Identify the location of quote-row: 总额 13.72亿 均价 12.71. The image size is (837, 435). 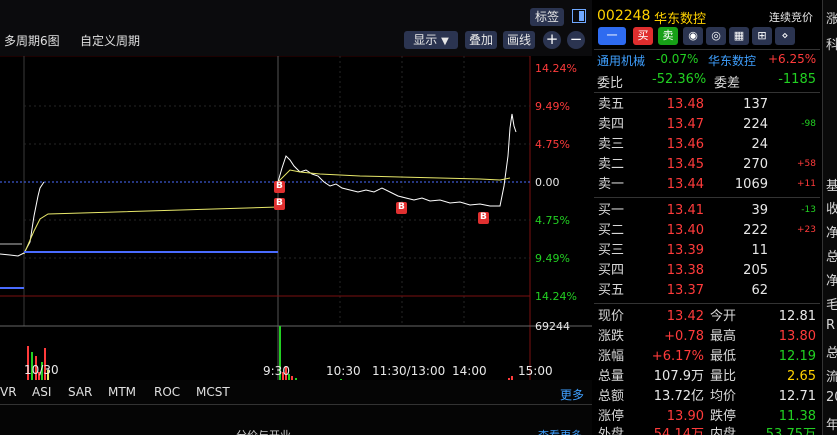
(707, 396).